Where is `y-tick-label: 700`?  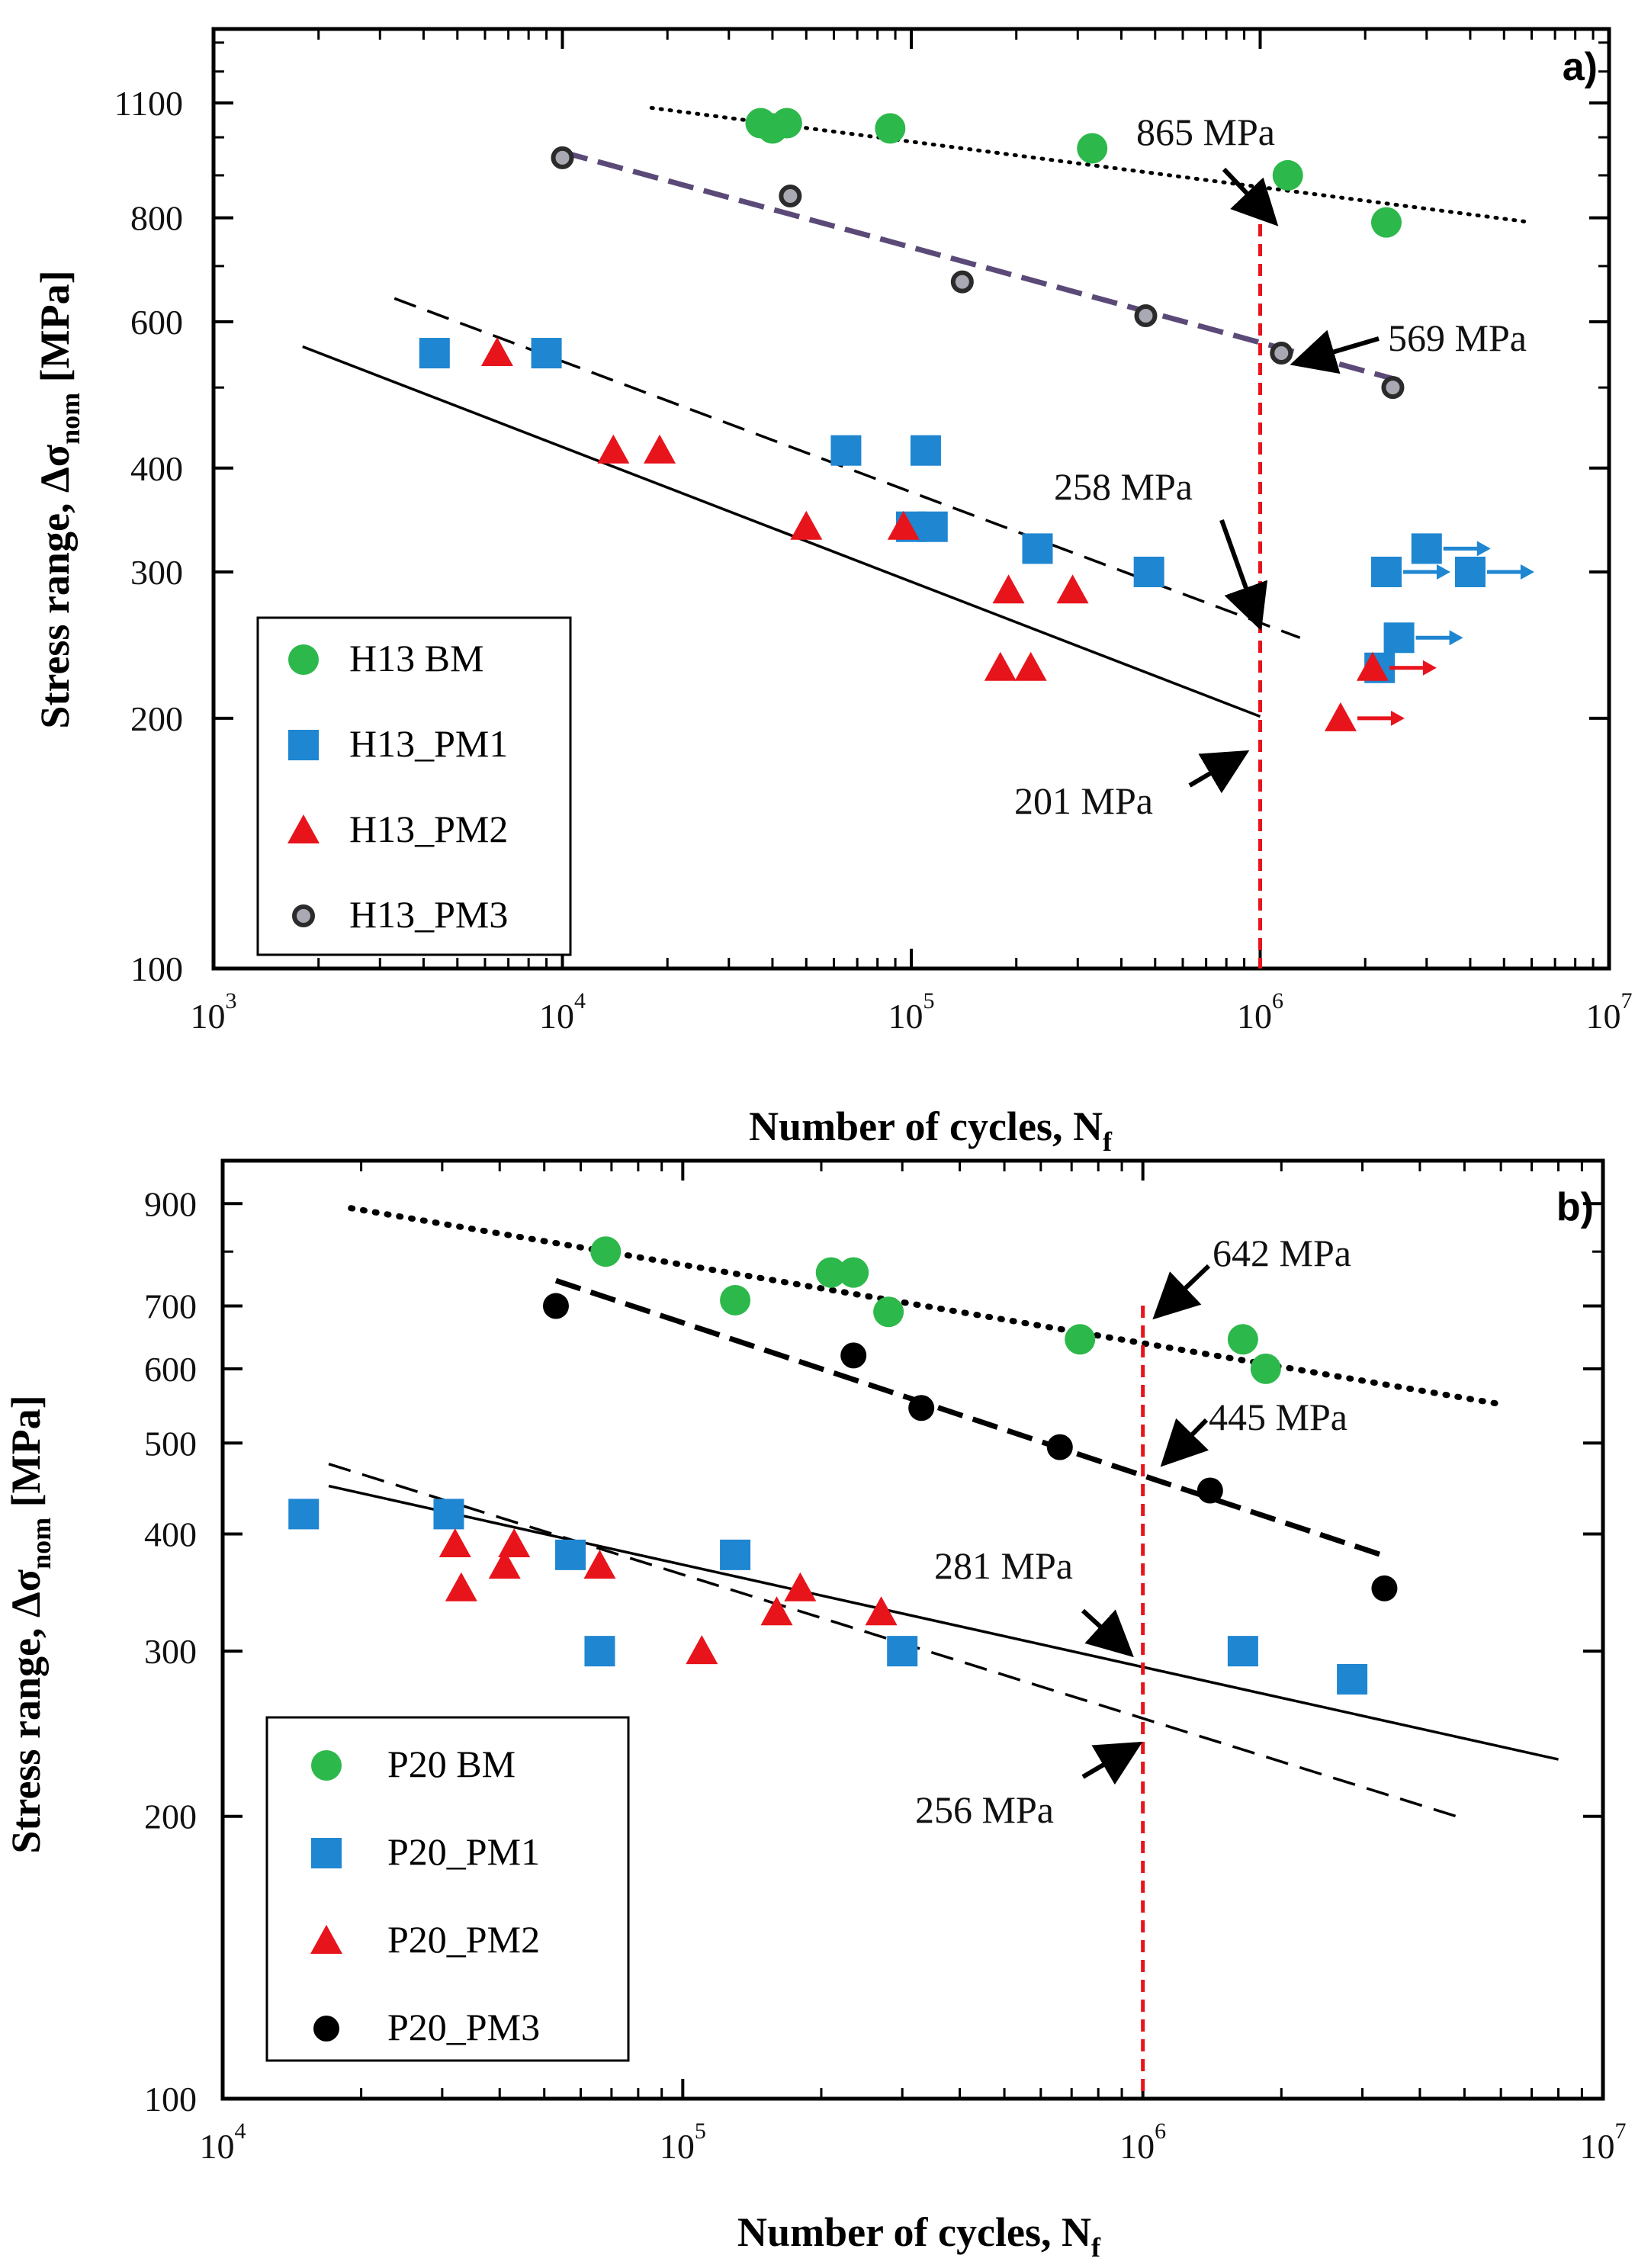 y-tick-label: 700 is located at coordinates (170, 1306).